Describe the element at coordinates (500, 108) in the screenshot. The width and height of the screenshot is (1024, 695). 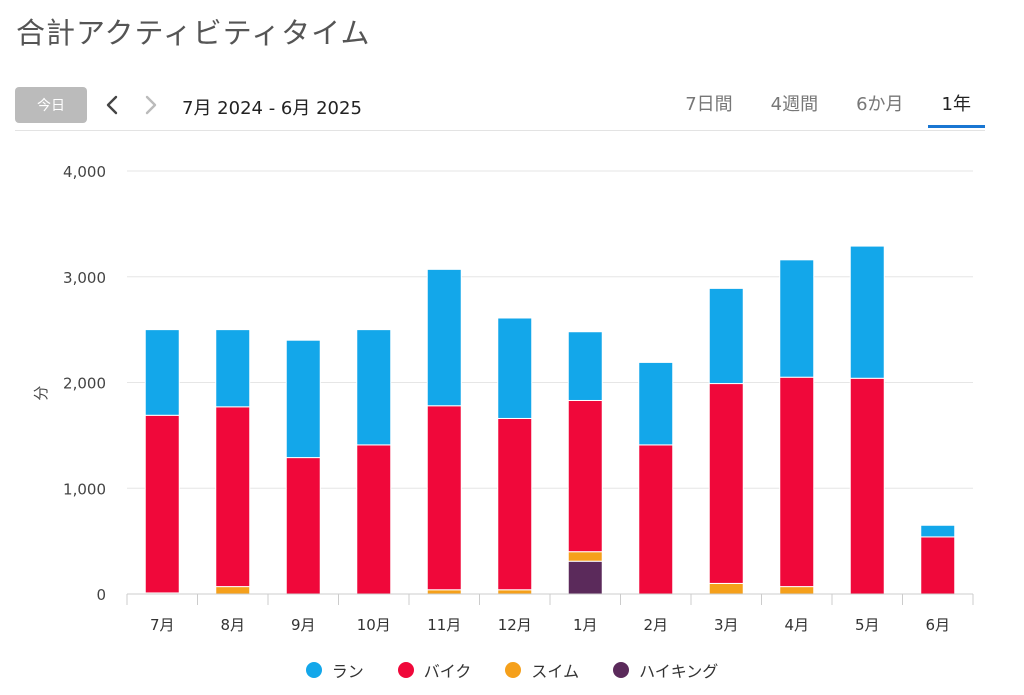
I see `date-toolbar: 今日 7月 2024 - 6月 2025 7日間 4週間 6か月 1年` at that location.